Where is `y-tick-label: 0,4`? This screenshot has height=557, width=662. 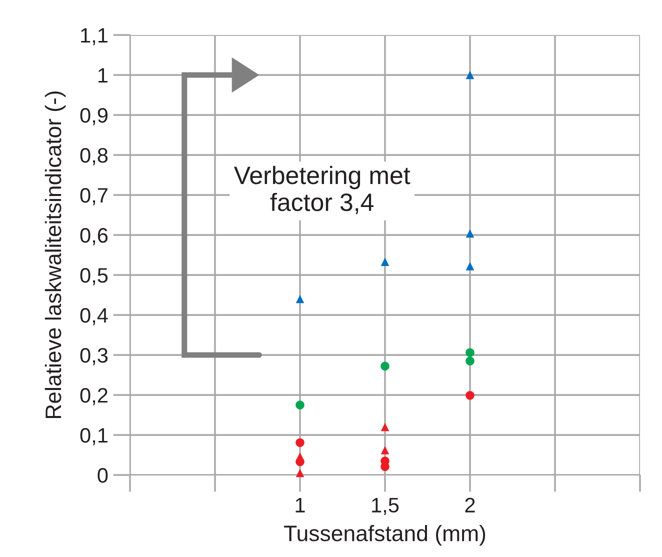 y-tick-label: 0,4 is located at coordinates (94, 317).